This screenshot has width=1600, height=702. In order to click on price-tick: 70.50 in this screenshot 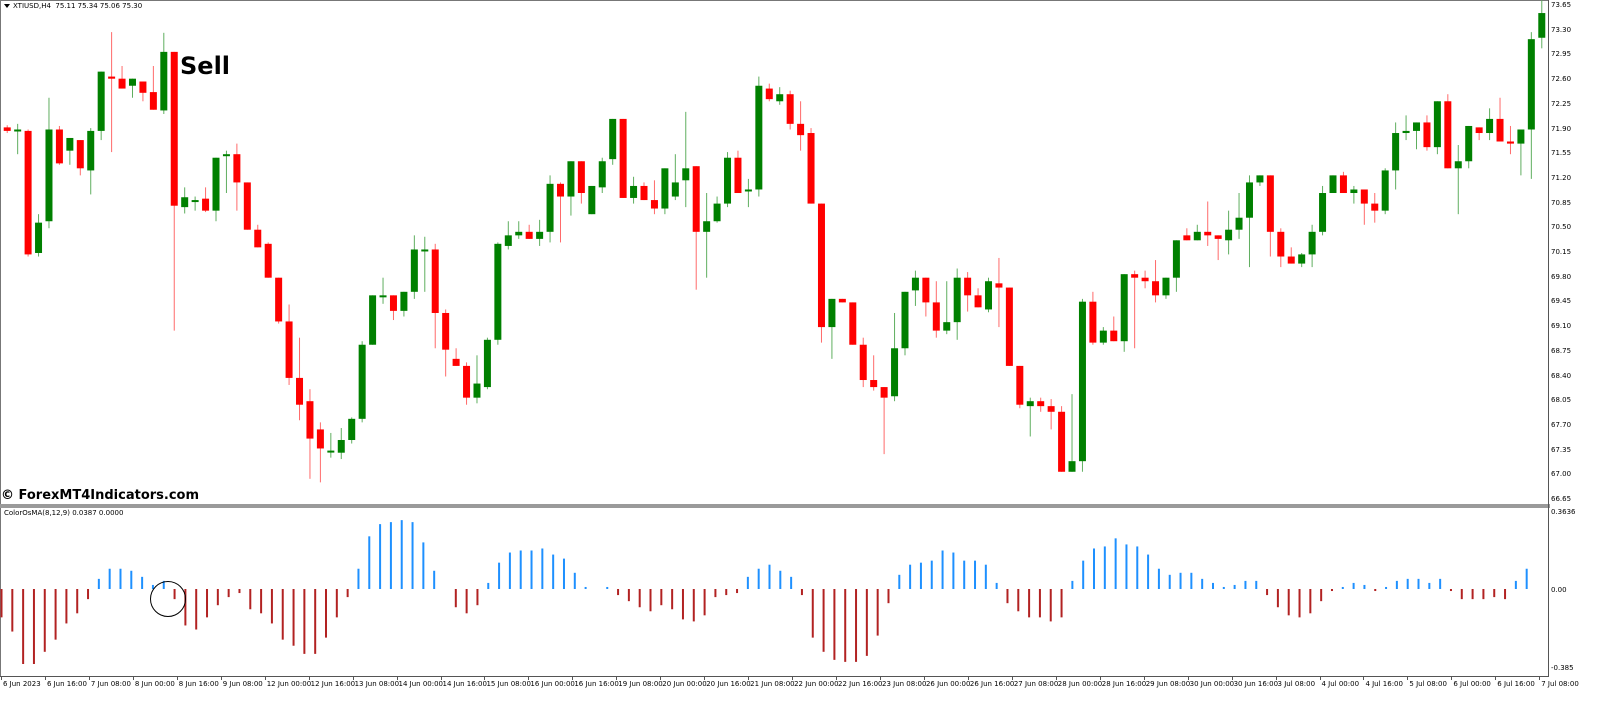, I will do `click(1561, 227)`.